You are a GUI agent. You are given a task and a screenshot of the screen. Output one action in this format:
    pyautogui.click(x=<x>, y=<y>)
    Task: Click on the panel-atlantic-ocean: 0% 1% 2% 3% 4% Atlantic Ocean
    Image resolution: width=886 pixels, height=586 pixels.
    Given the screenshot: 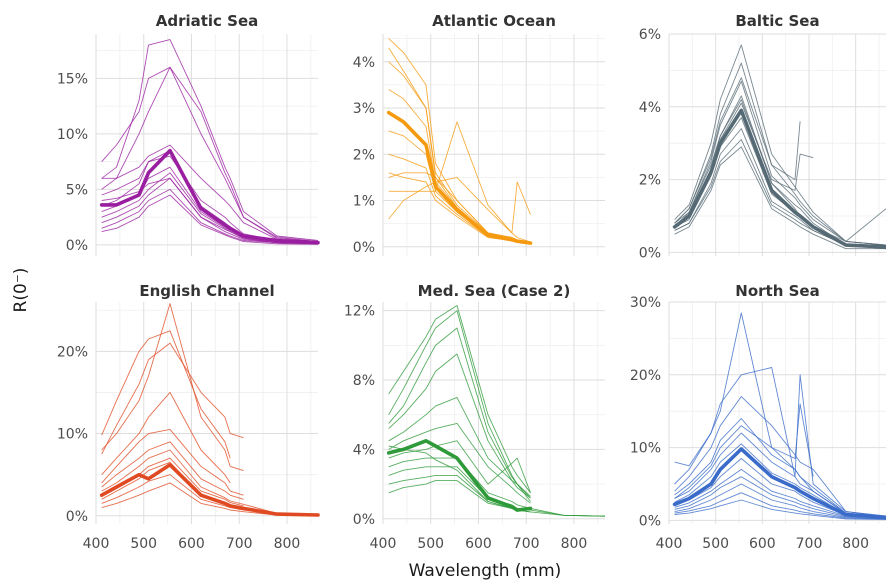 What is the action you would take?
    pyautogui.click(x=479, y=134)
    